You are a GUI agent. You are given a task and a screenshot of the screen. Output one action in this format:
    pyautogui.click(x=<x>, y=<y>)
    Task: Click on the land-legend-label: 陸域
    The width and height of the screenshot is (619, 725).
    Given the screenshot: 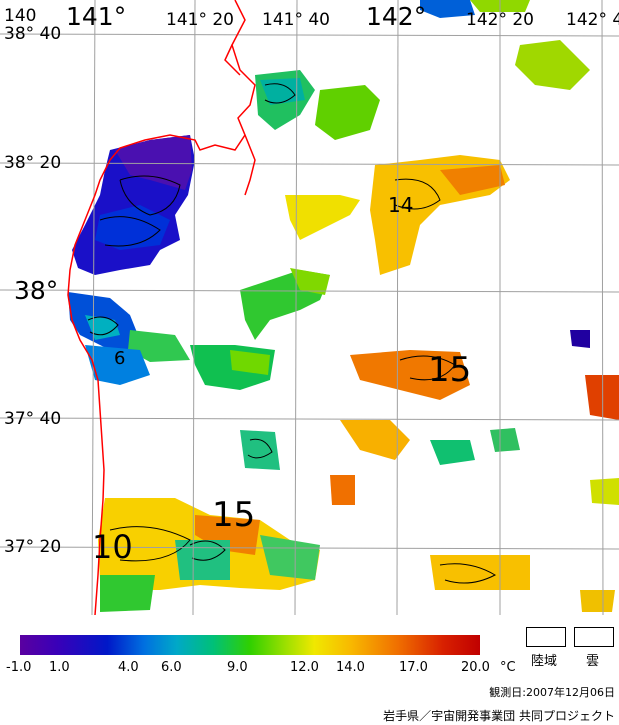 What is the action you would take?
    pyautogui.click(x=544, y=661)
    